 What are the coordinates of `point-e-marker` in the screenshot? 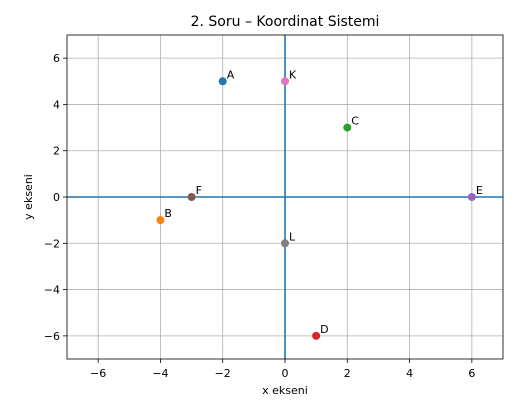 It's located at (471, 197).